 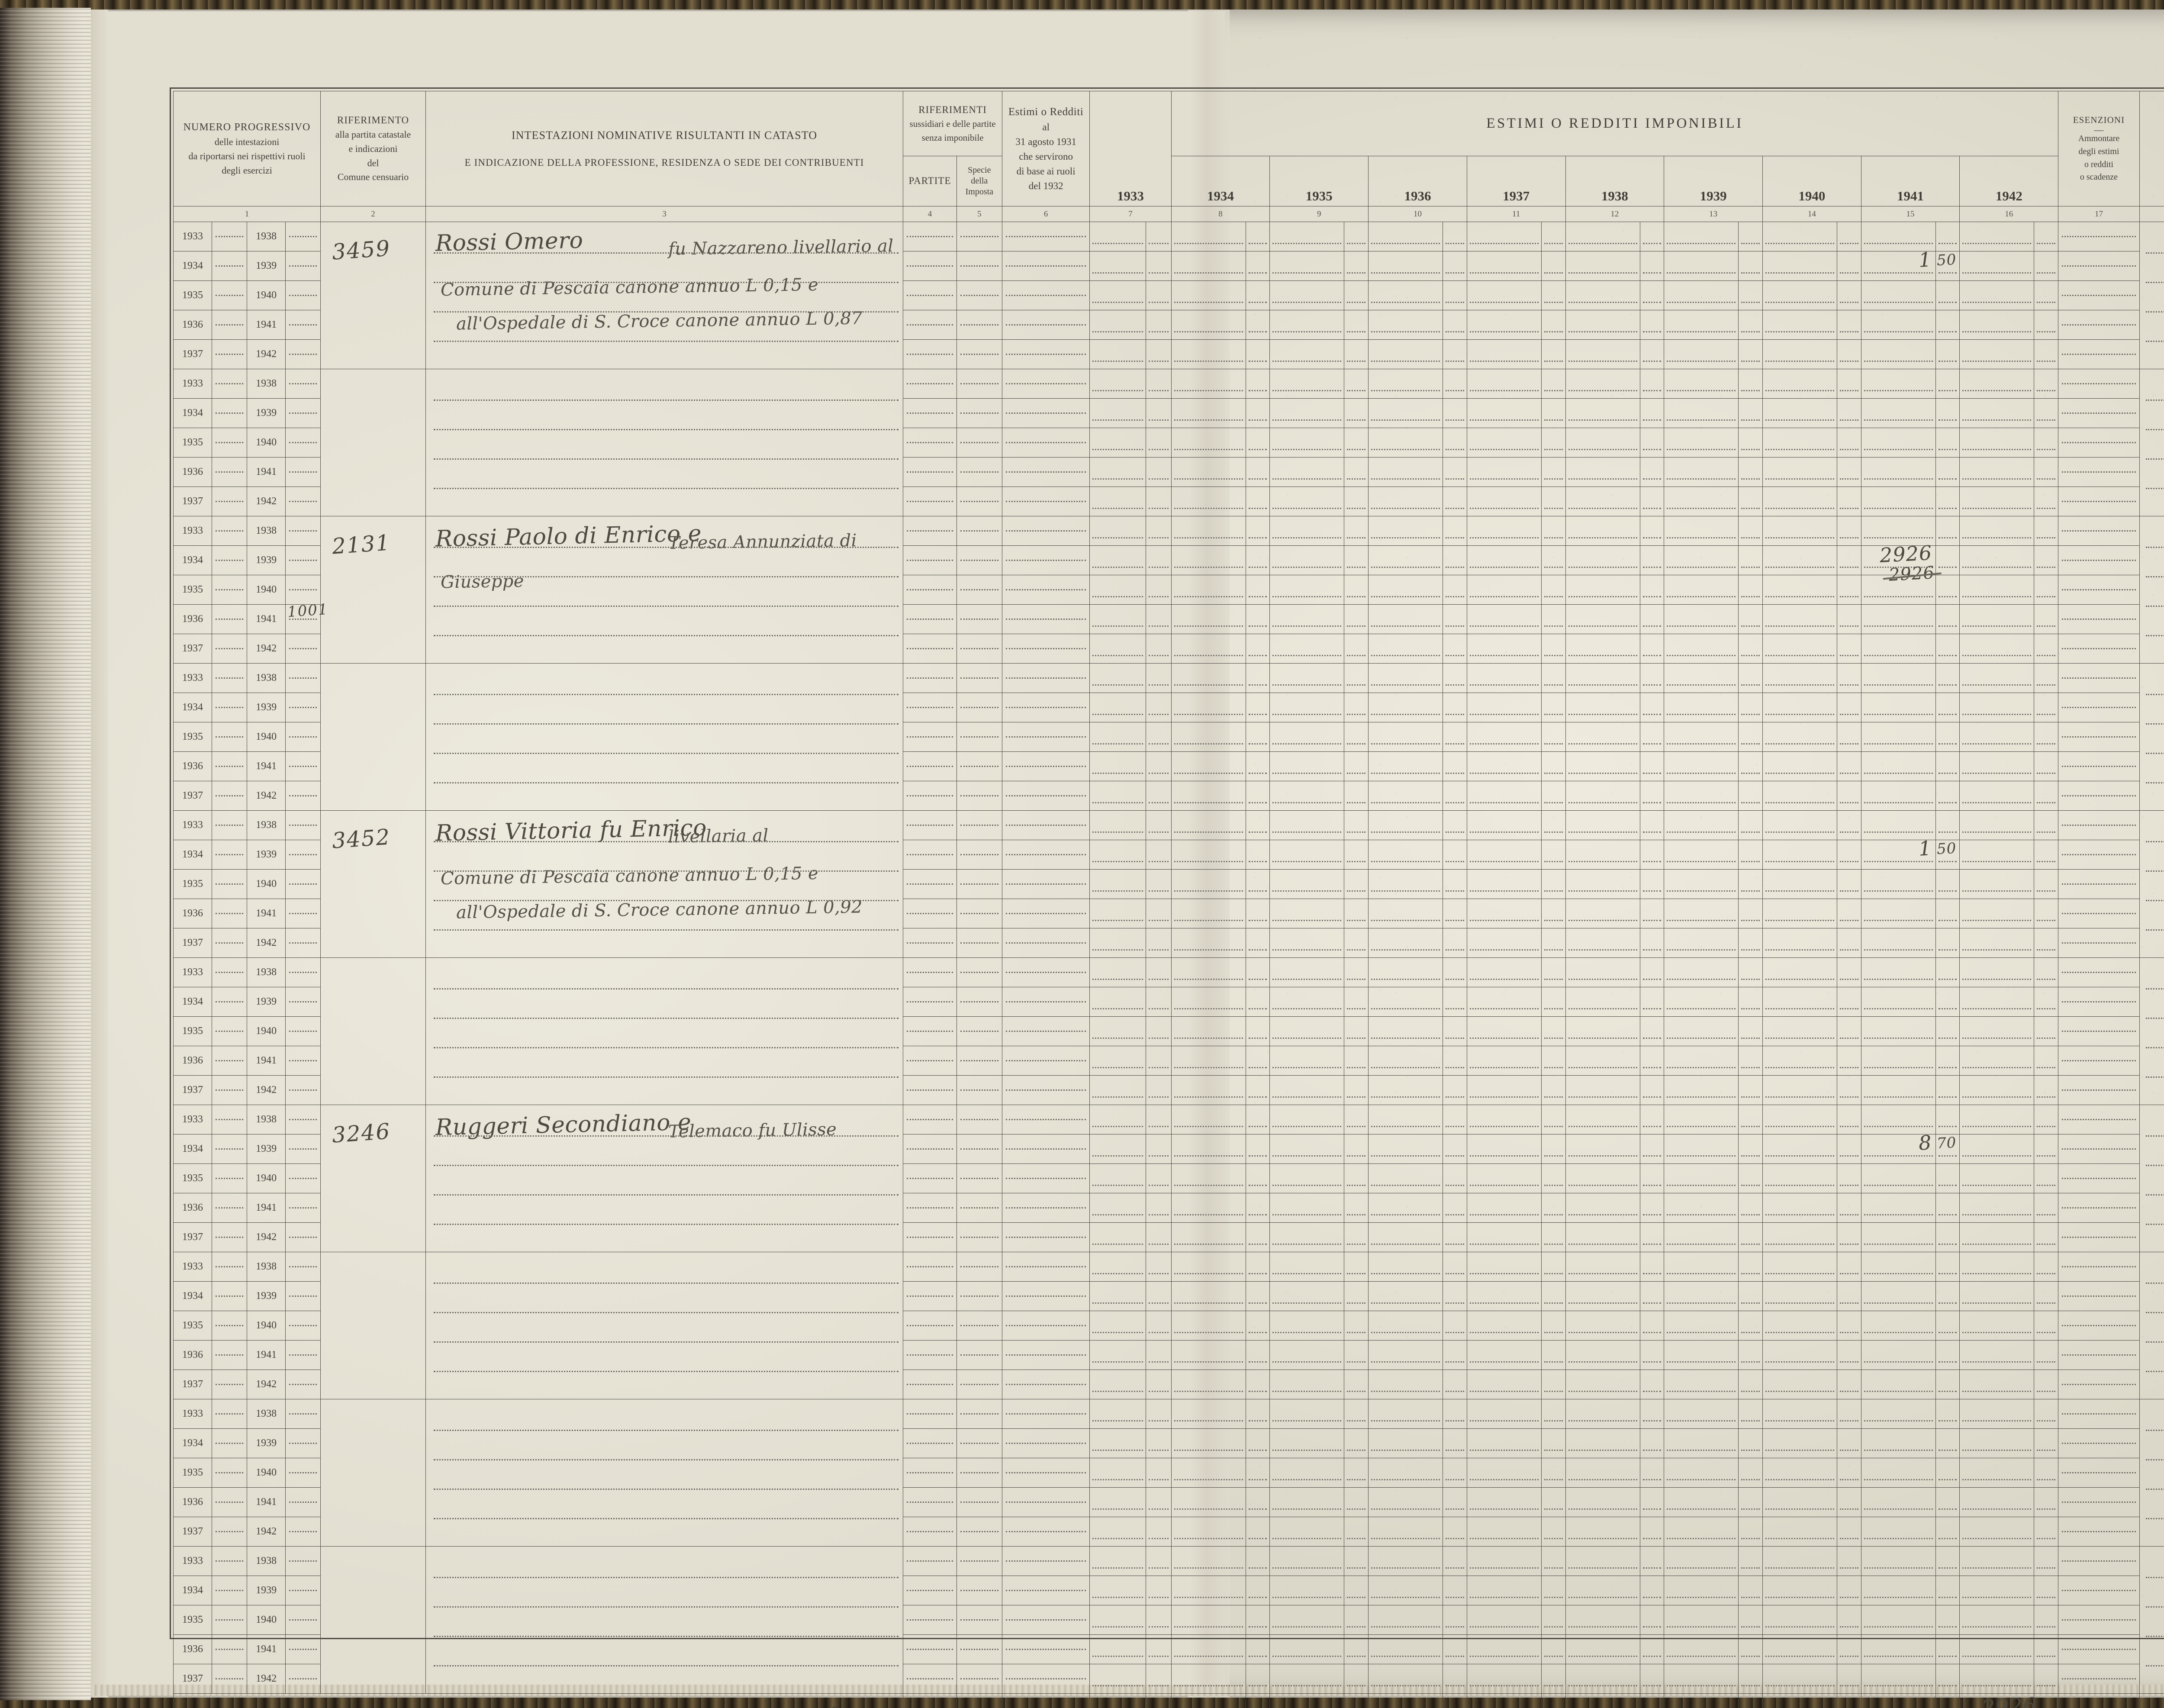 What do you see at coordinates (303, 1002) in the screenshot?
I see `year-right-fill-1939` at bounding box center [303, 1002].